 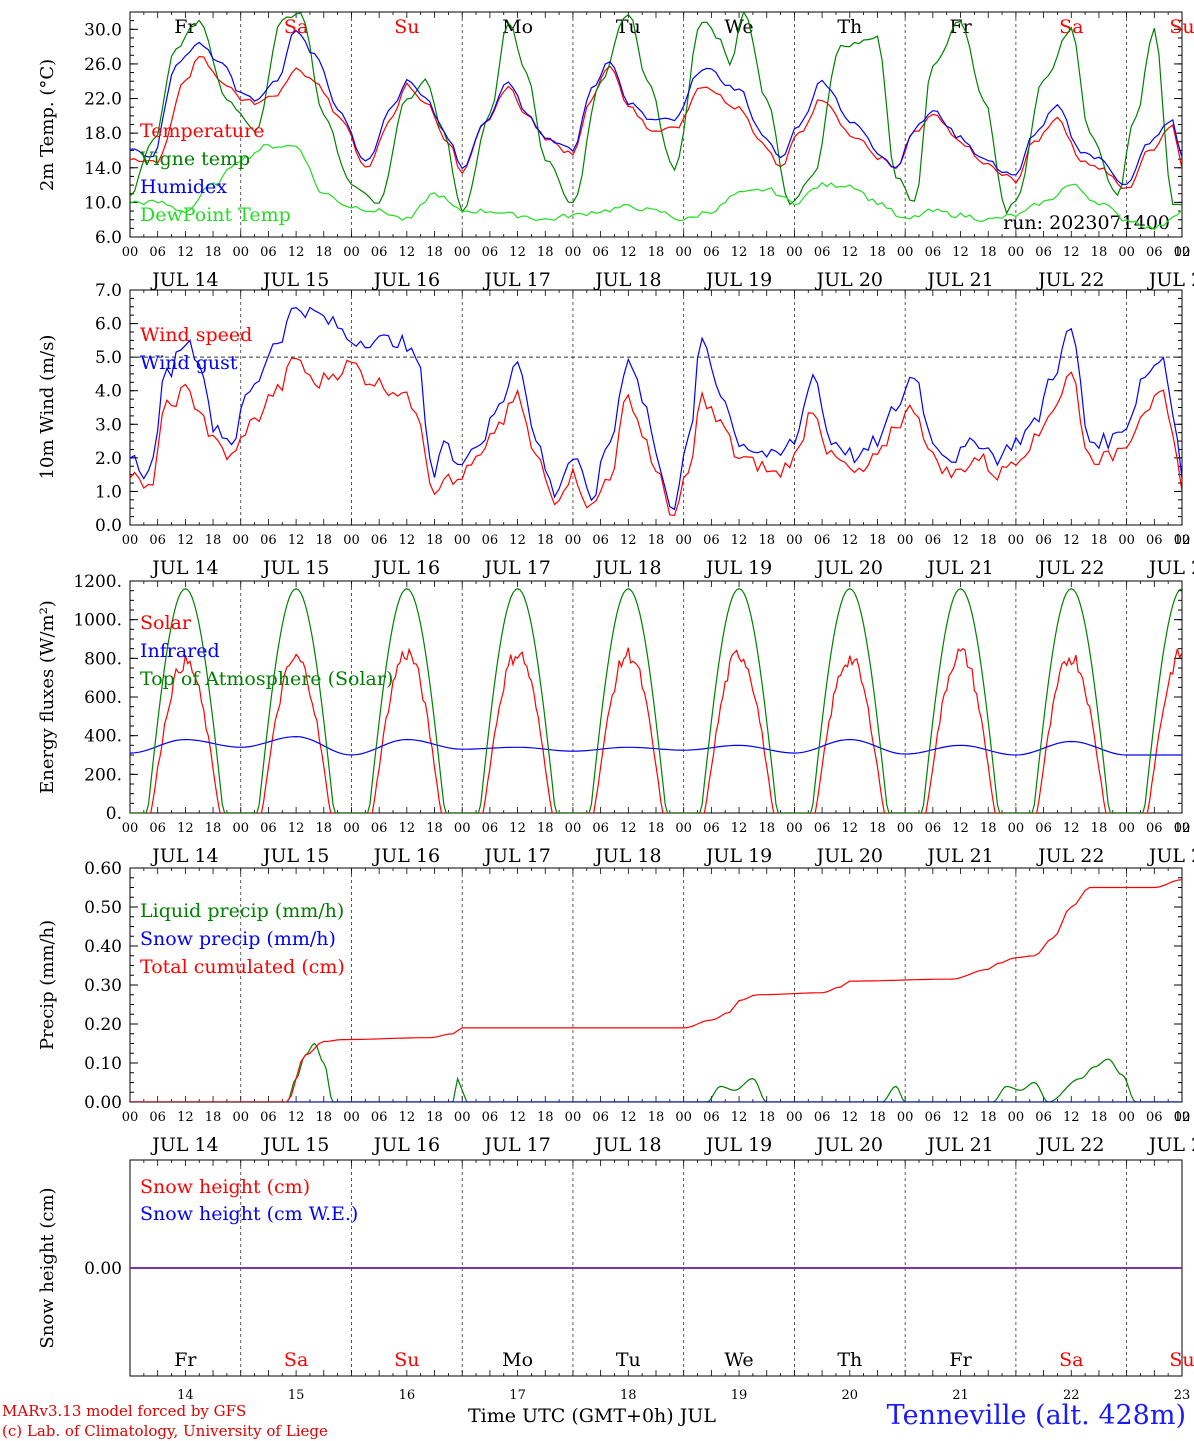 I want to click on y-axis-label: Precip (mm/h), so click(x=47, y=985).